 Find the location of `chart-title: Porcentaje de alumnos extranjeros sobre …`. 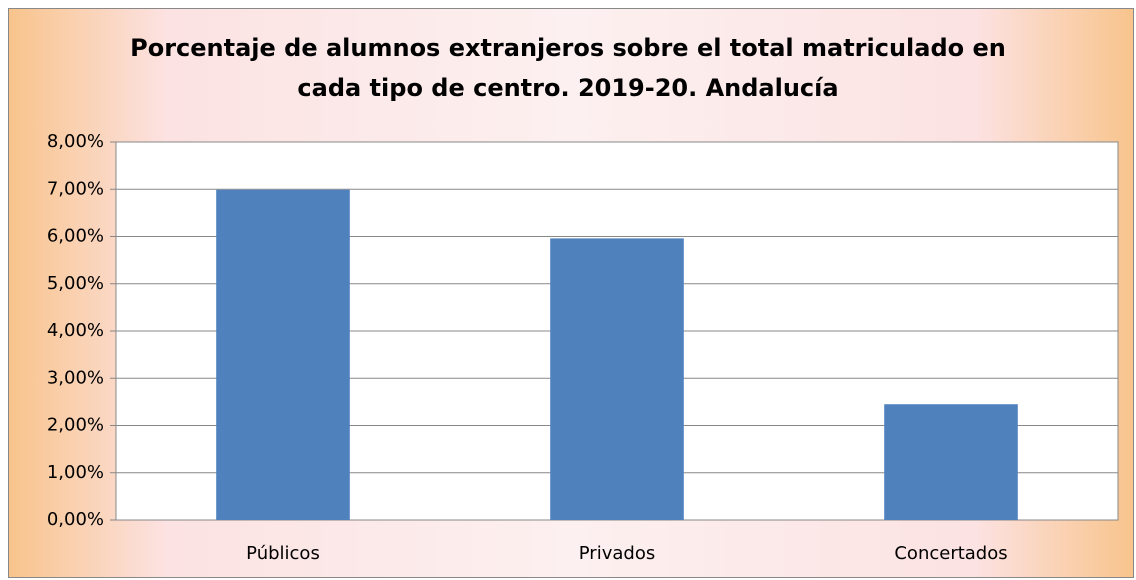

chart-title: Porcentaje de alumnos extranjeros sobre … is located at coordinates (568, 68).